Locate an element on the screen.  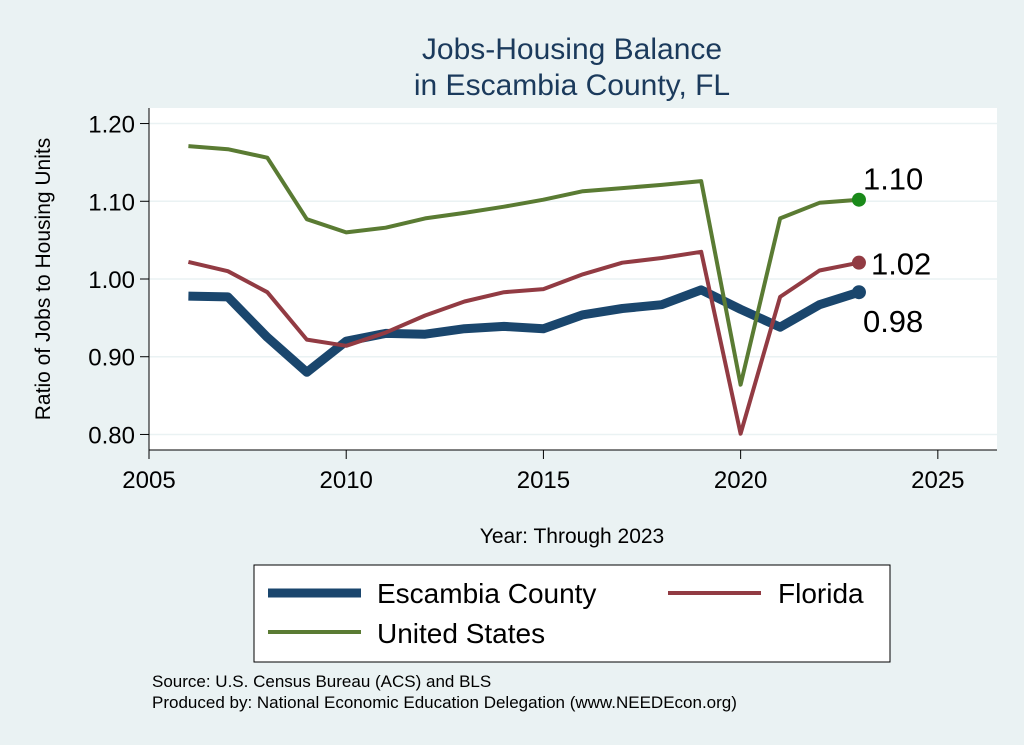
x-tick-label: 2005 is located at coordinates (148, 480).